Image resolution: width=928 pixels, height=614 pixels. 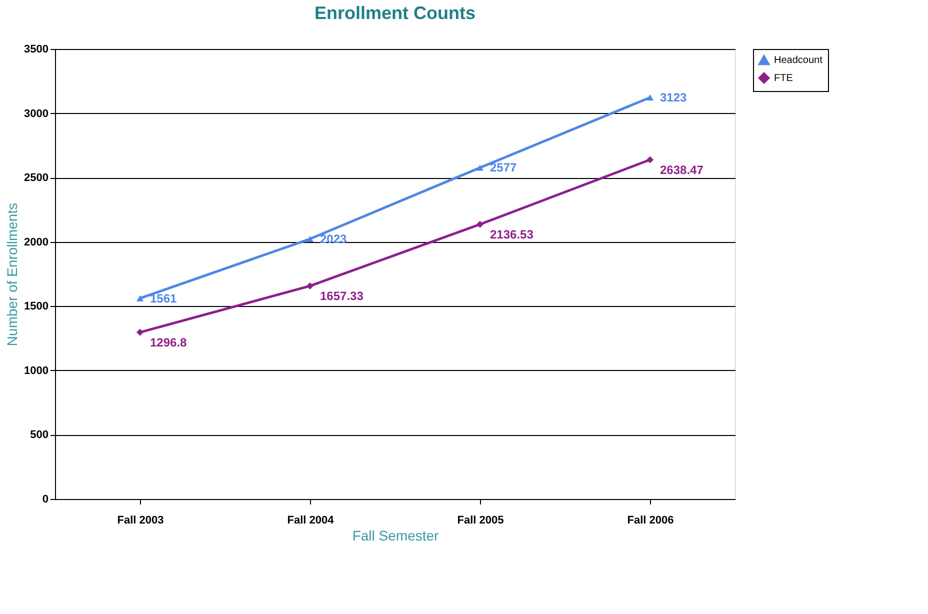 What do you see at coordinates (650, 520) in the screenshot?
I see `x-tick-label: Fall 2006` at bounding box center [650, 520].